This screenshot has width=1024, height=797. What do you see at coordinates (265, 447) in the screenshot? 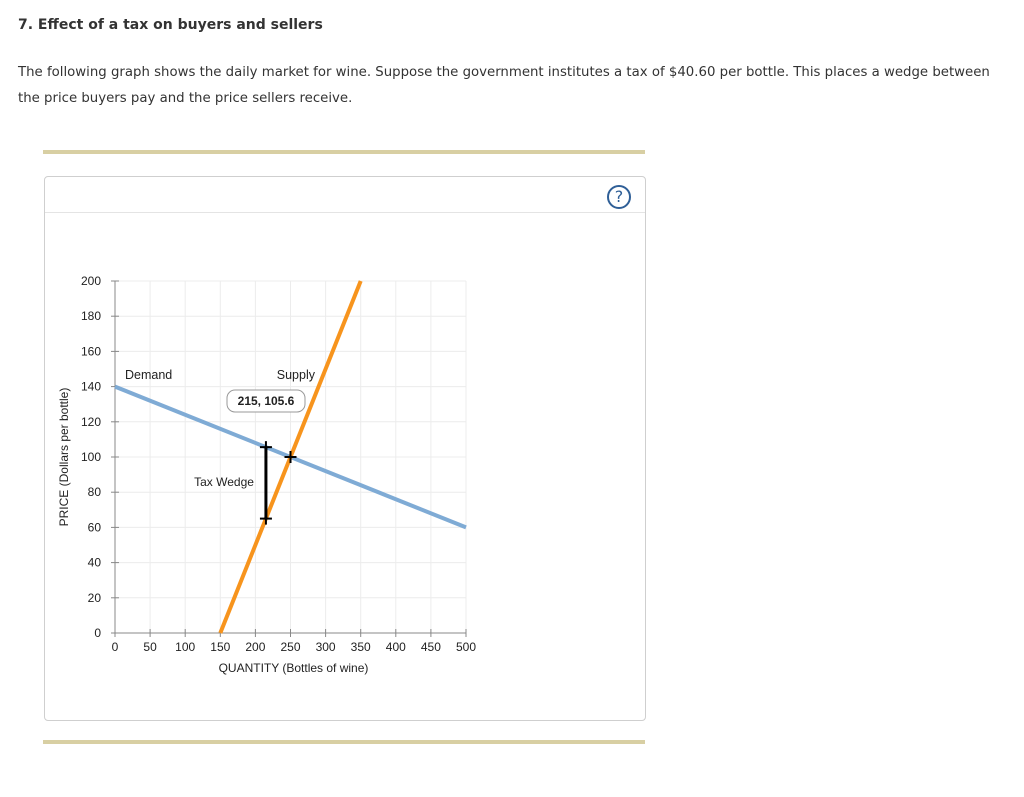
I see `wedge-top-handle` at bounding box center [265, 447].